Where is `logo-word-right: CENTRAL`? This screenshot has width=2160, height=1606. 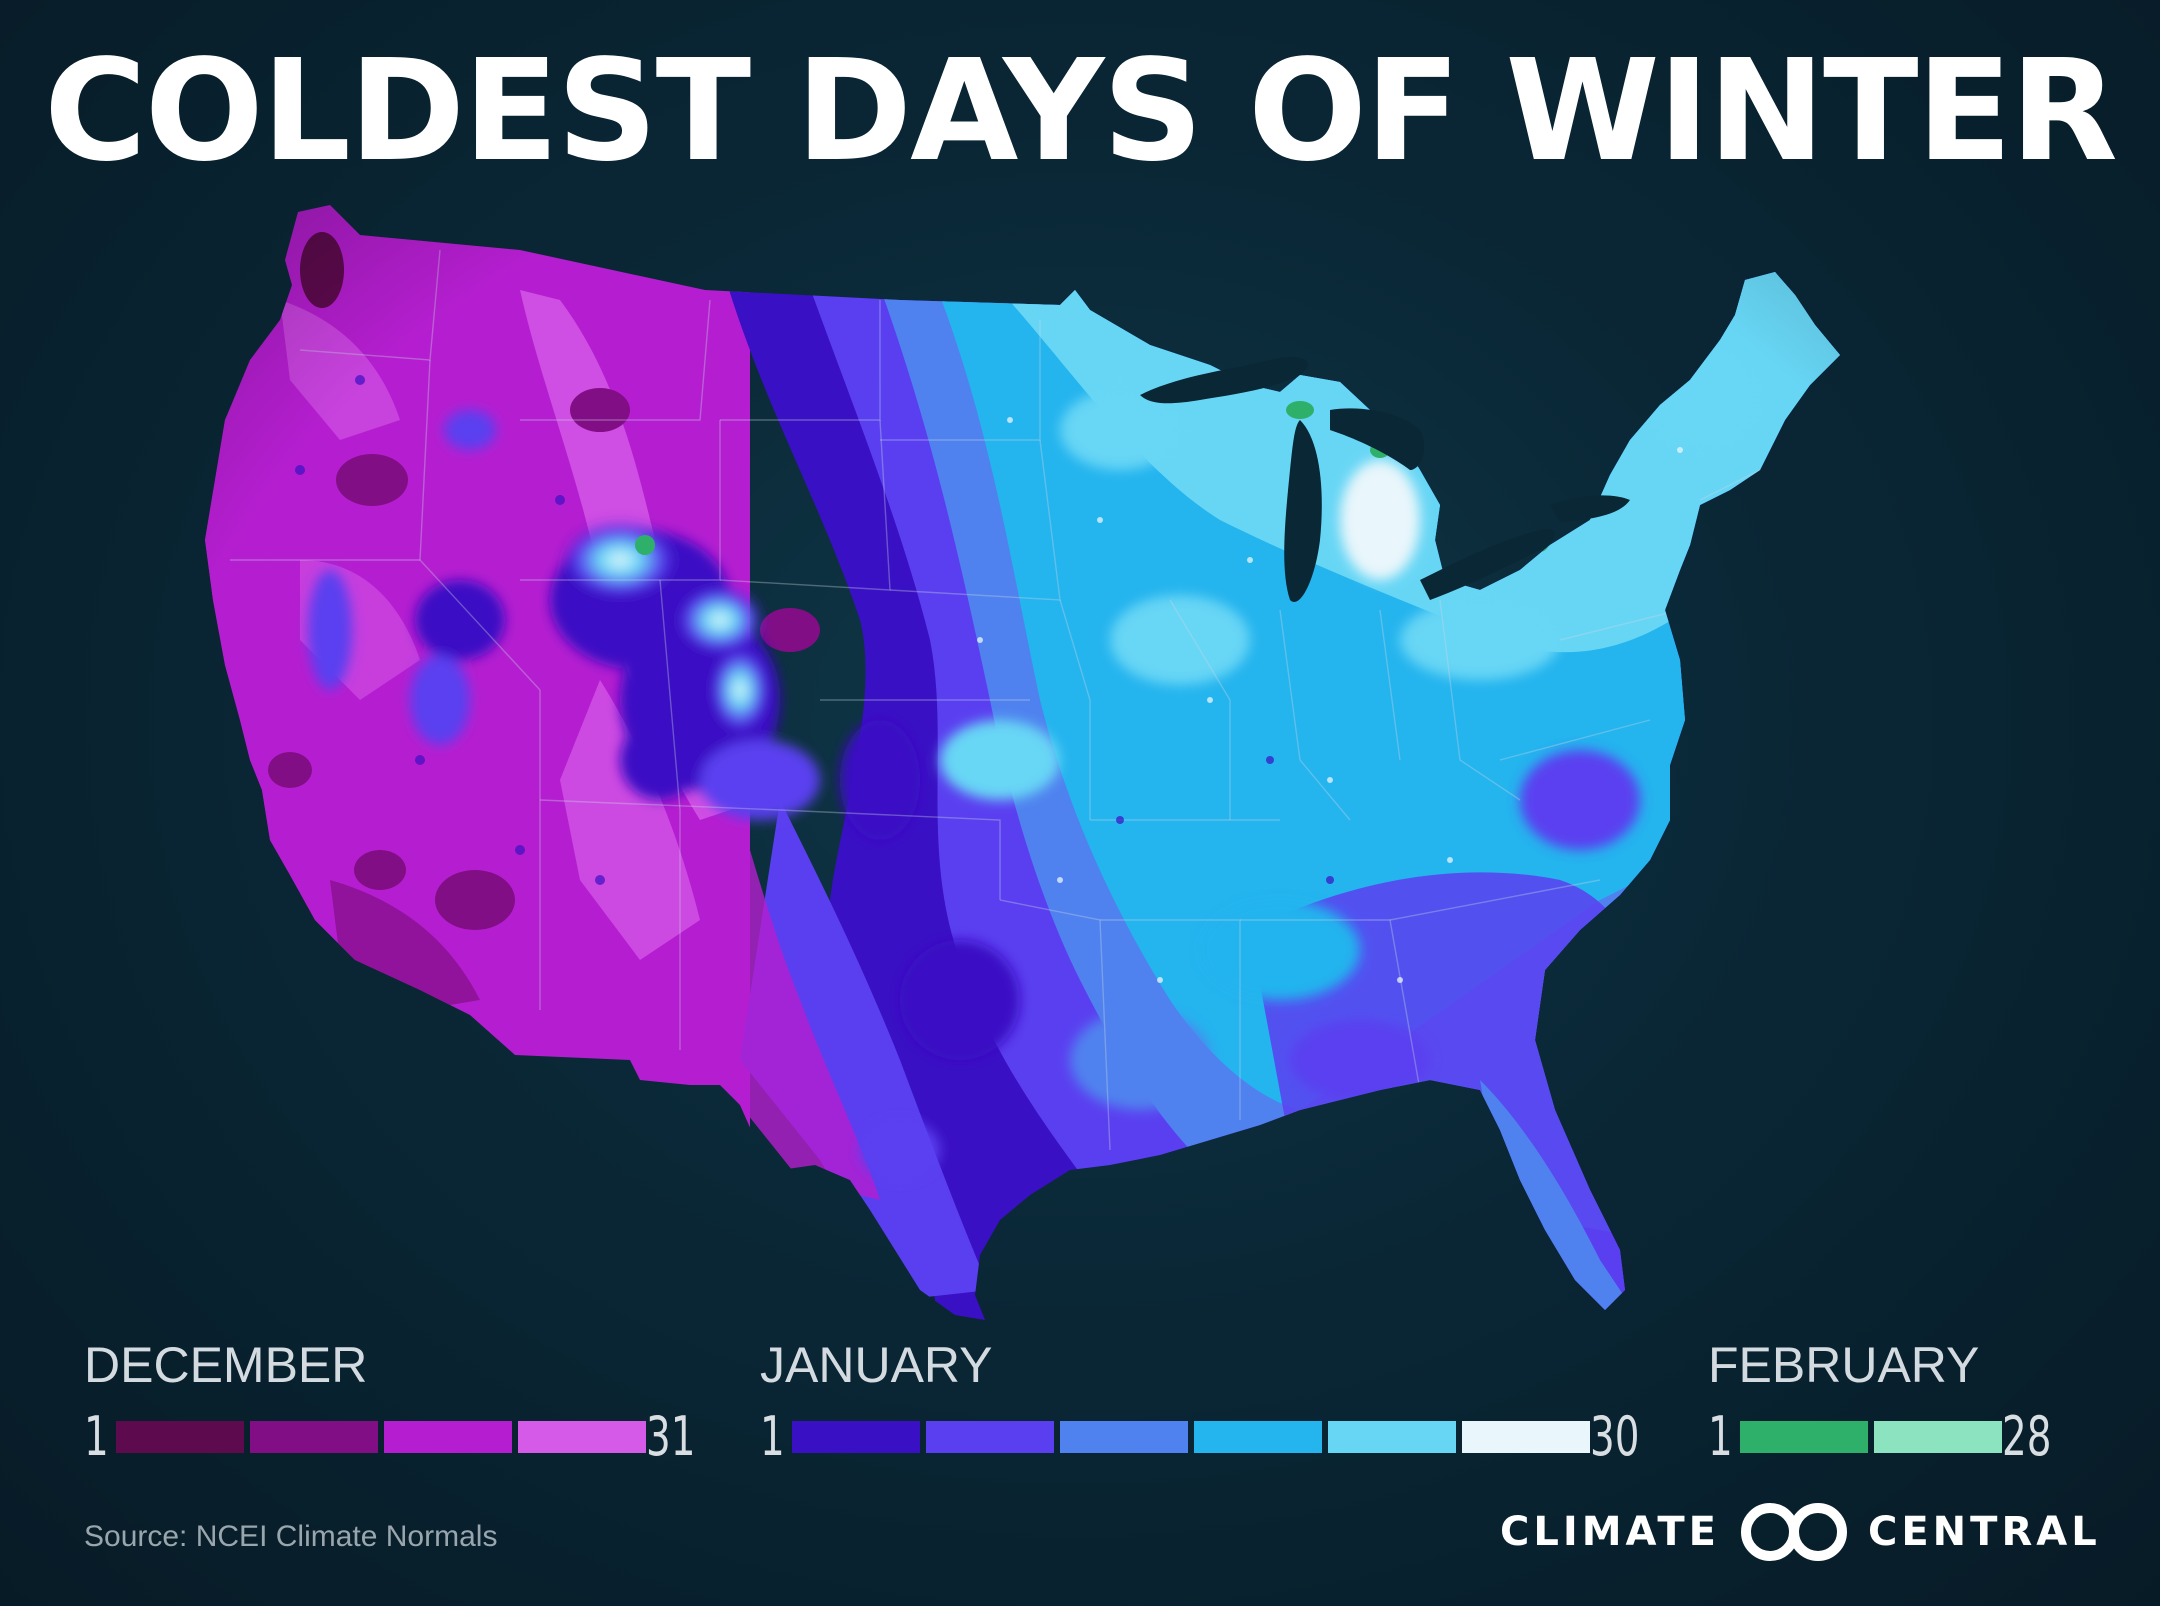 logo-word-right: CENTRAL is located at coordinates (1984, 1532).